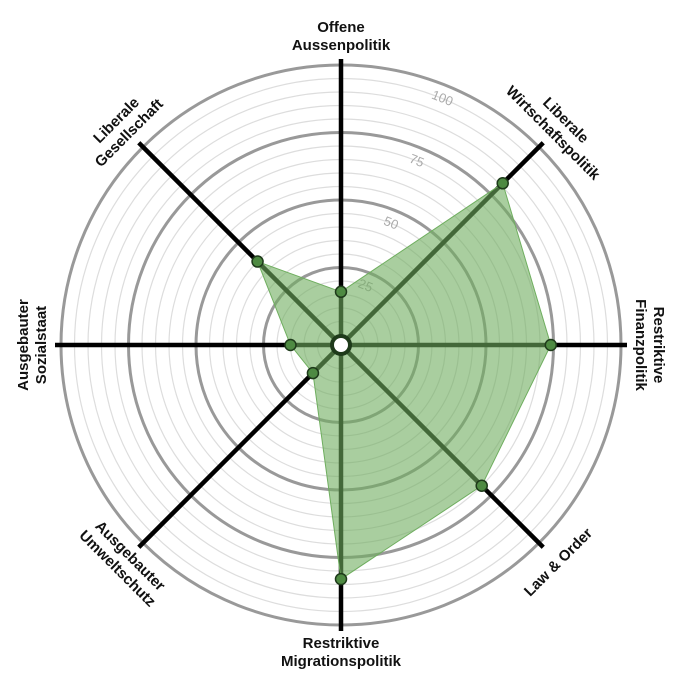 The width and height of the screenshot is (680, 684). What do you see at coordinates (391, 222) in the screenshot?
I see `r-tick-label: 50` at bounding box center [391, 222].